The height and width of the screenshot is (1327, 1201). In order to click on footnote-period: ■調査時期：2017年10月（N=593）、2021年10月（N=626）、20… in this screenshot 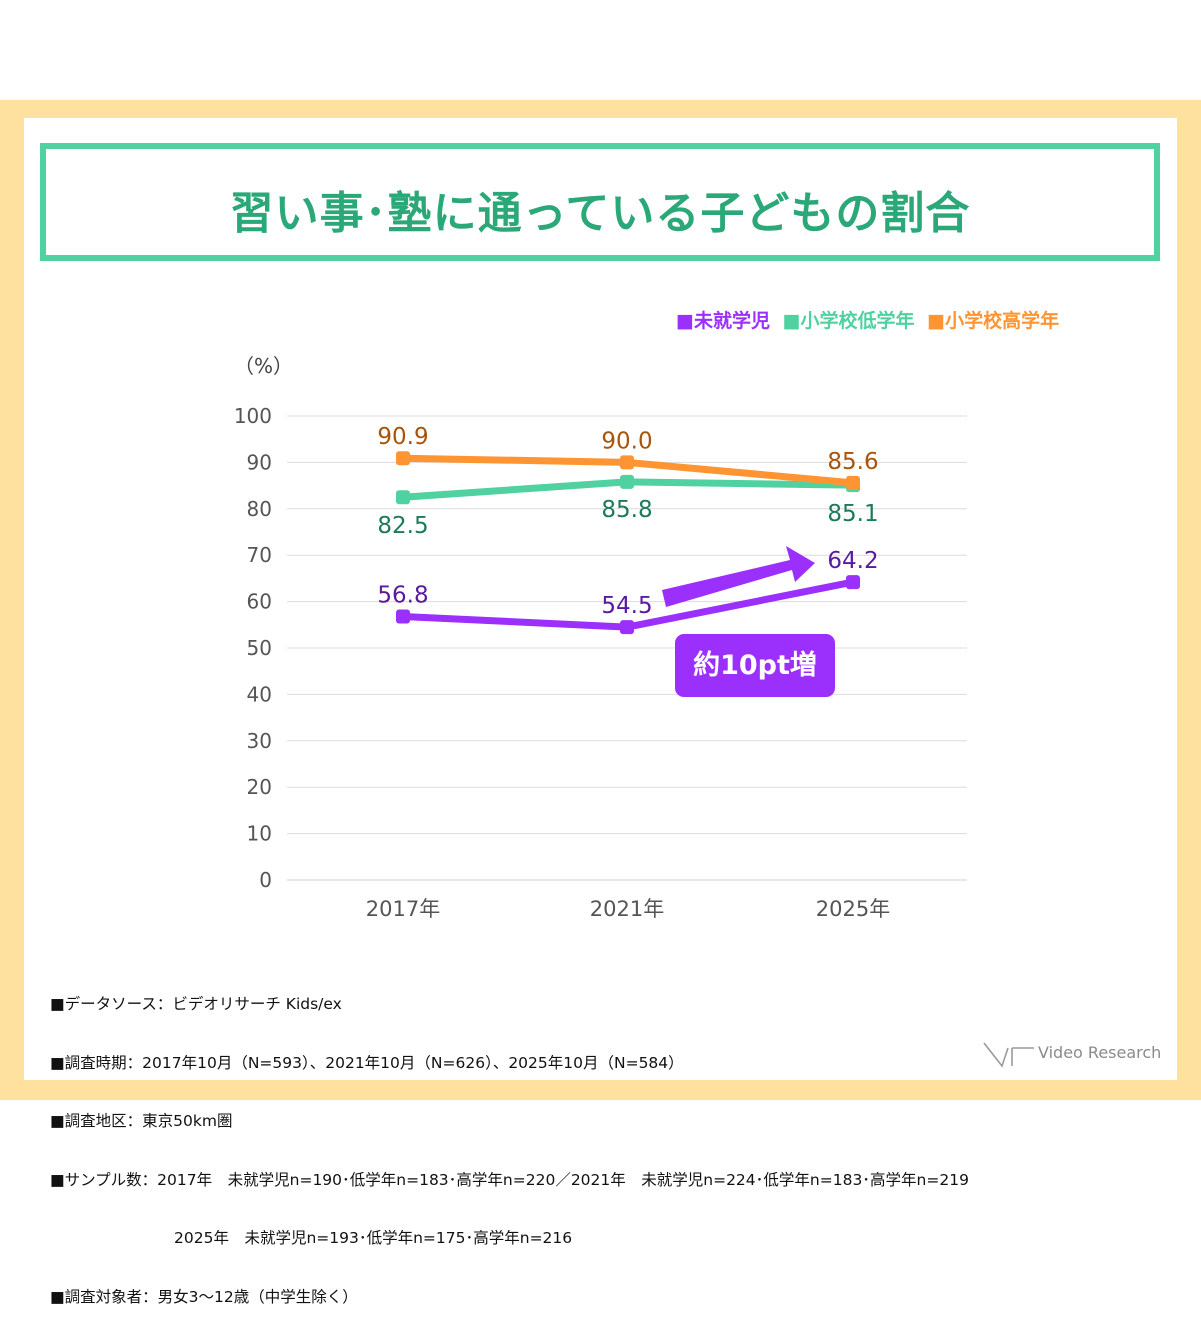, I will do `click(367, 1062)`.